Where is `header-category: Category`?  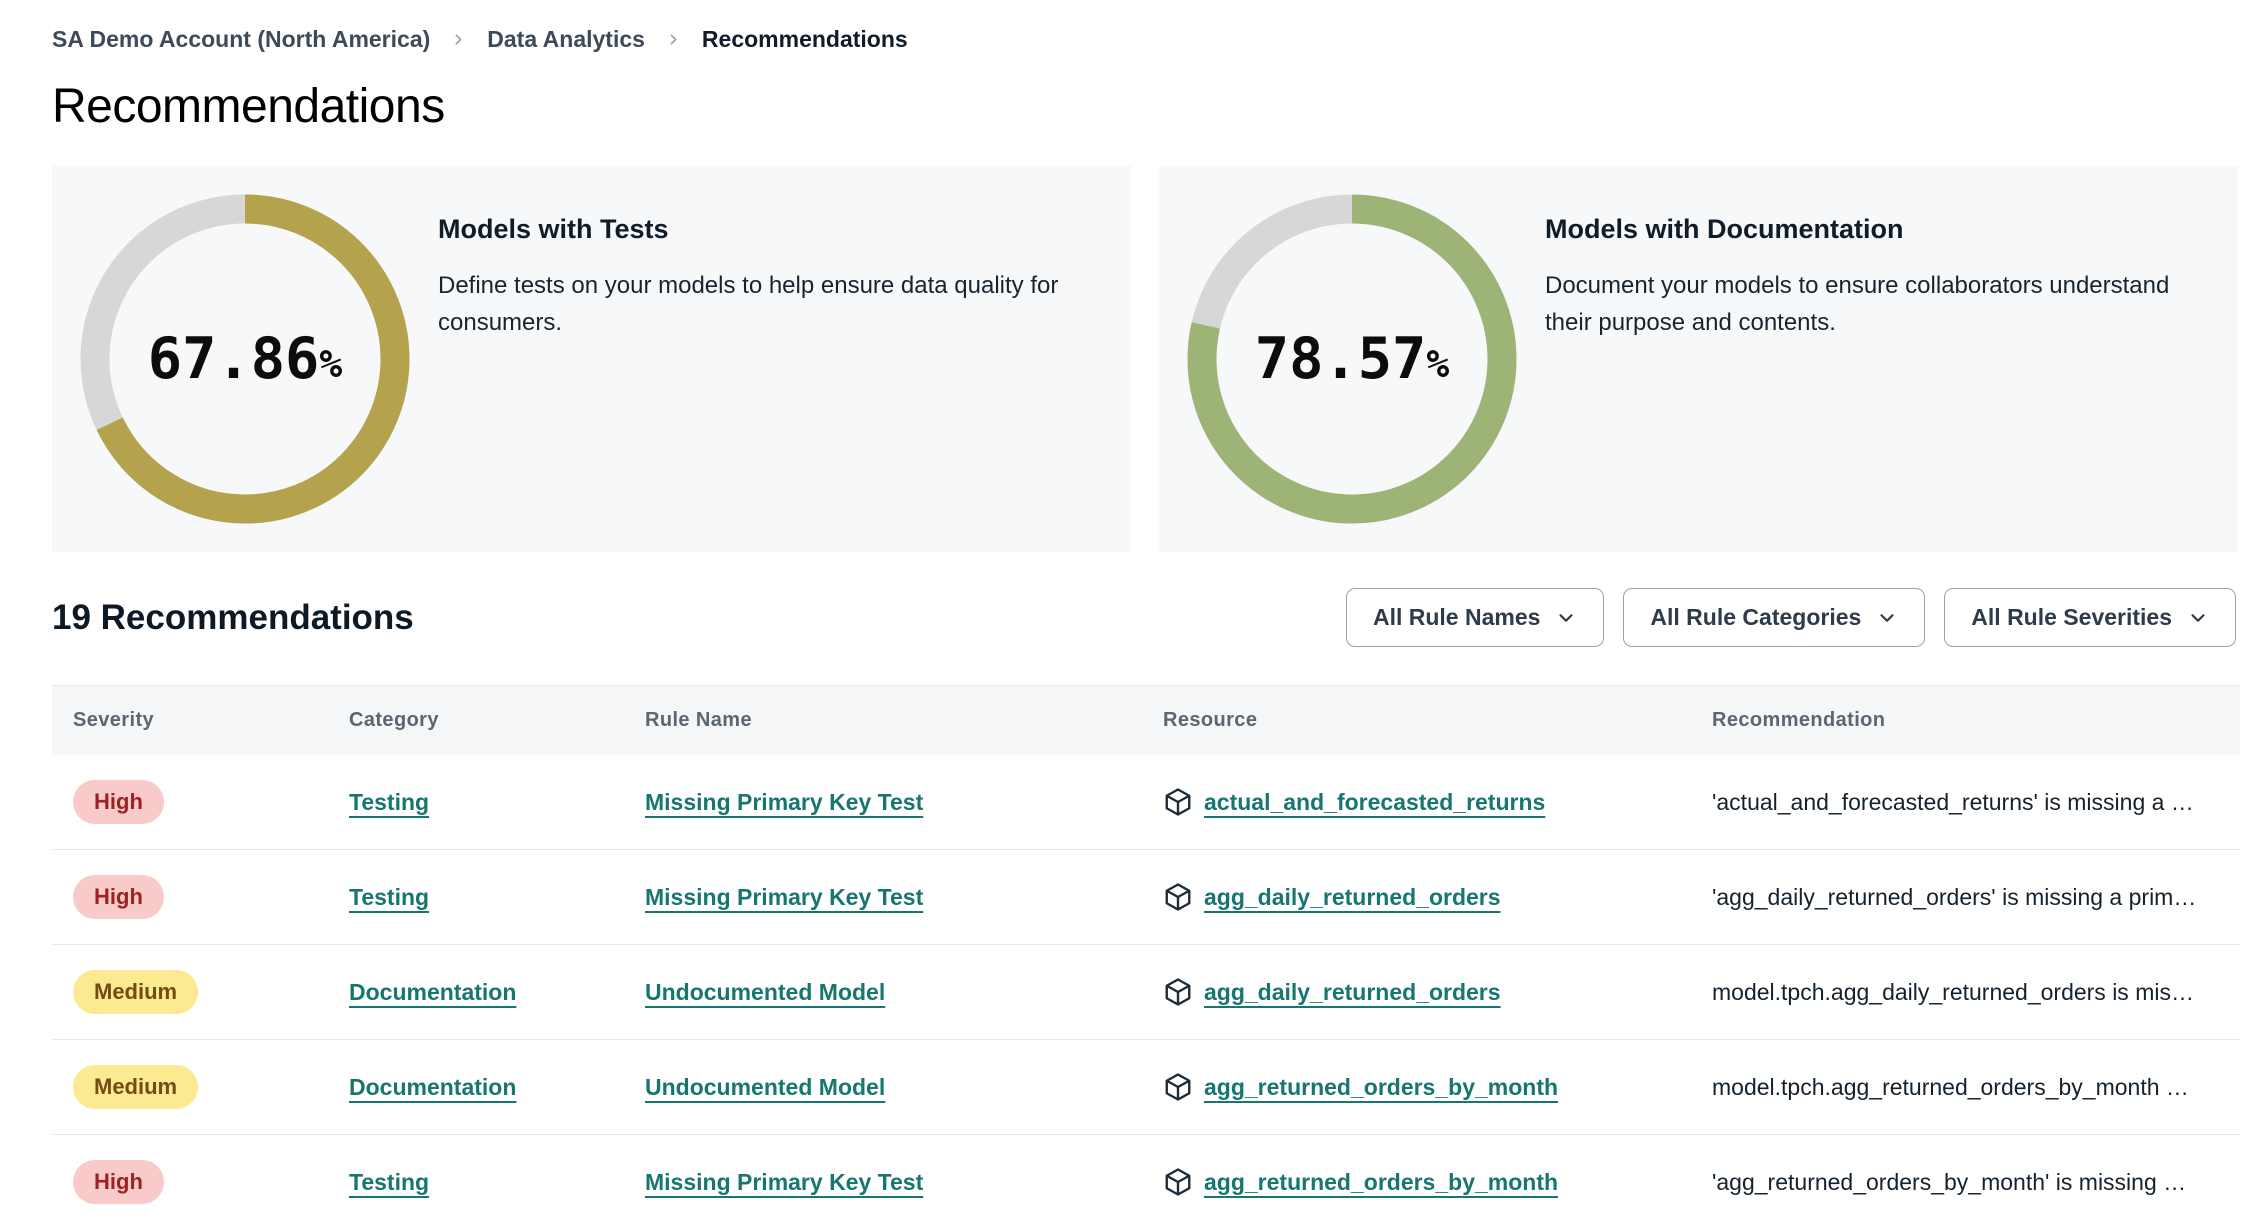
header-category: Category is located at coordinates (394, 720).